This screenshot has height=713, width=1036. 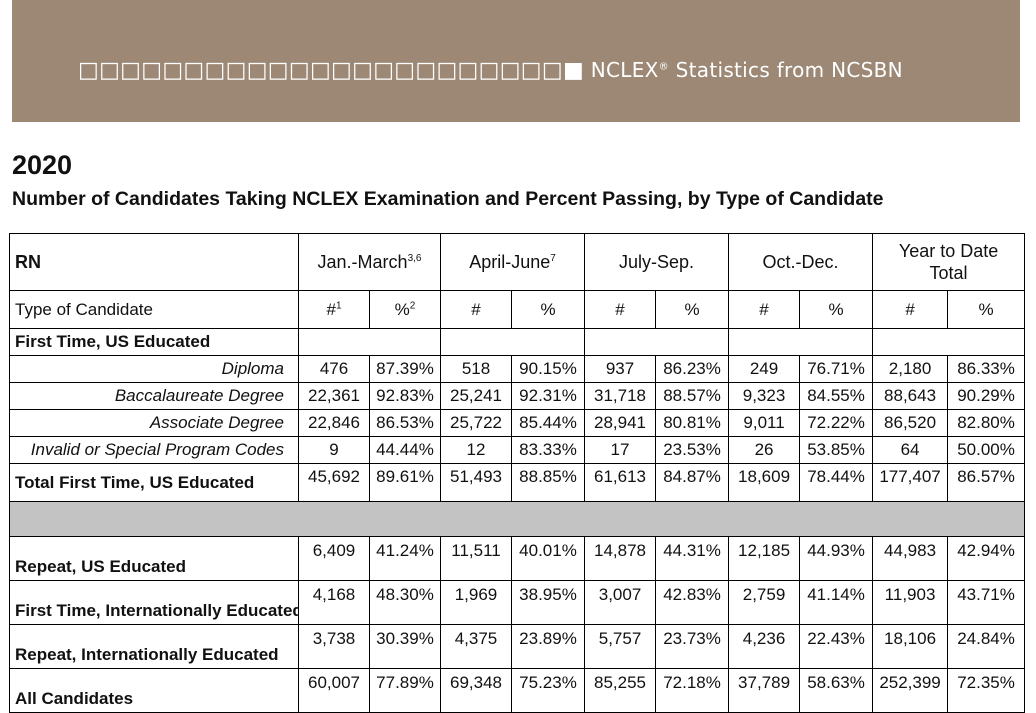 I want to click on value-cell: 92.83%, so click(x=405, y=396).